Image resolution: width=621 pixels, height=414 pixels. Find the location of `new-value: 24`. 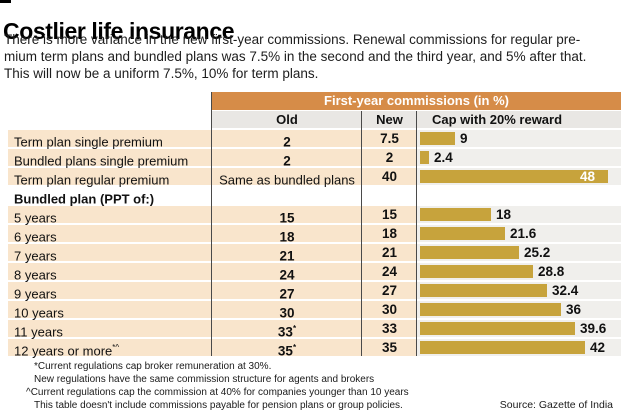

new-value: 24 is located at coordinates (389, 271).